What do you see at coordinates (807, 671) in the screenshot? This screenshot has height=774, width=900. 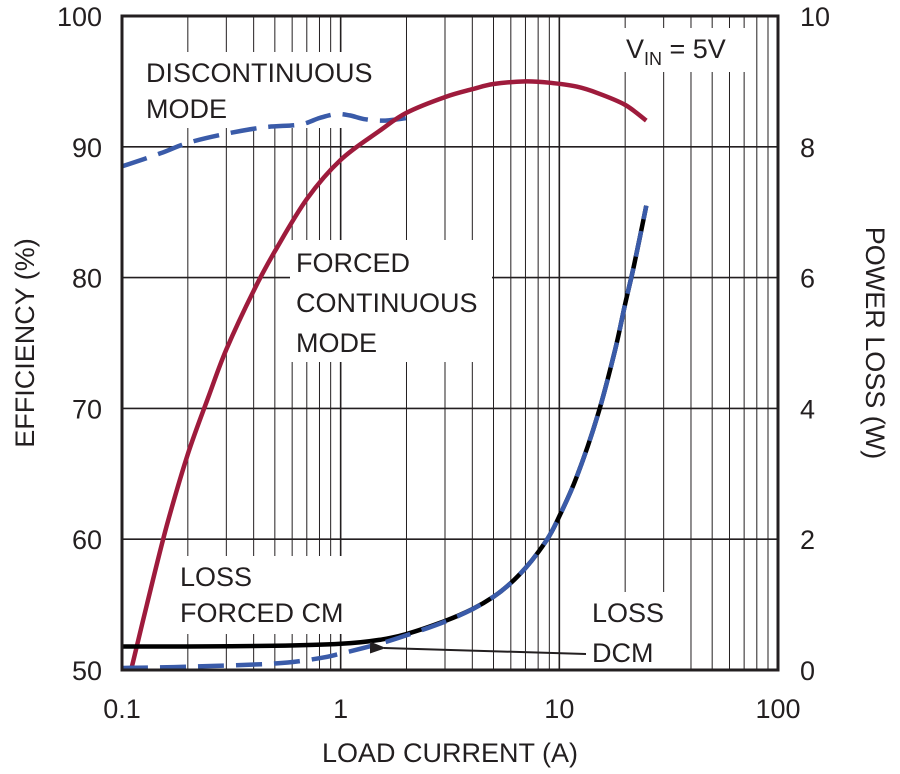 I see `y2-tick-label: 0` at bounding box center [807, 671].